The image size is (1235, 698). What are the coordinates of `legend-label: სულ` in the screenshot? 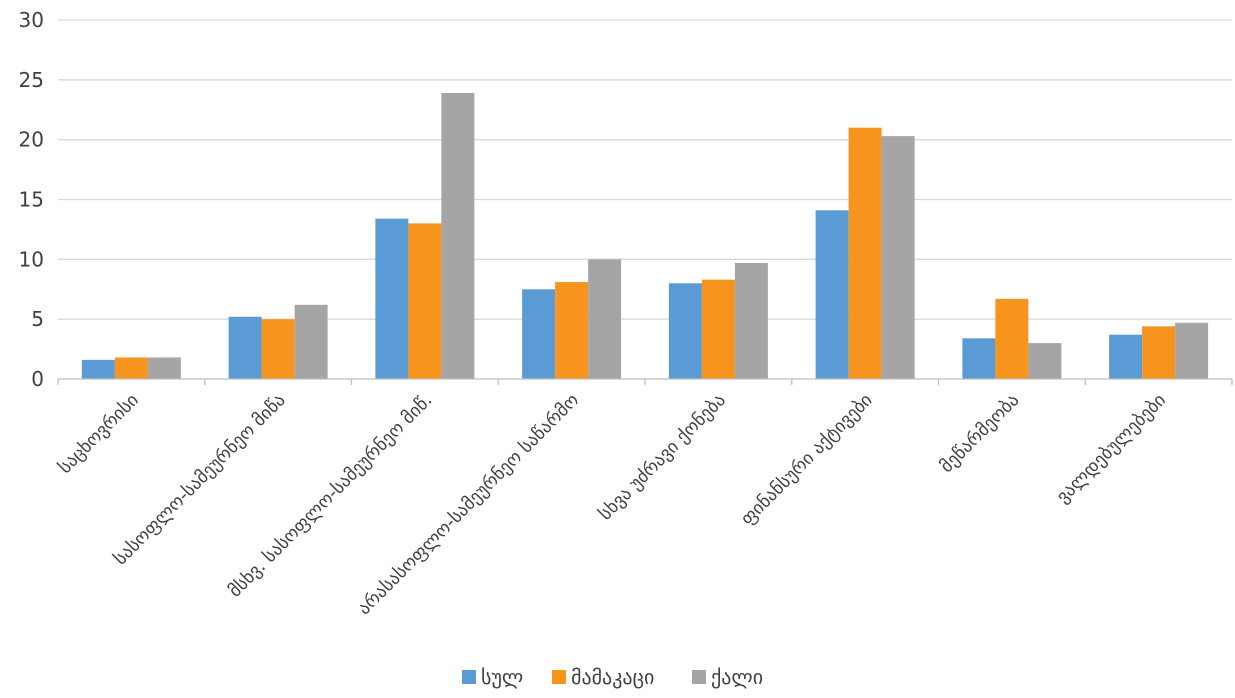 It's located at (502, 677).